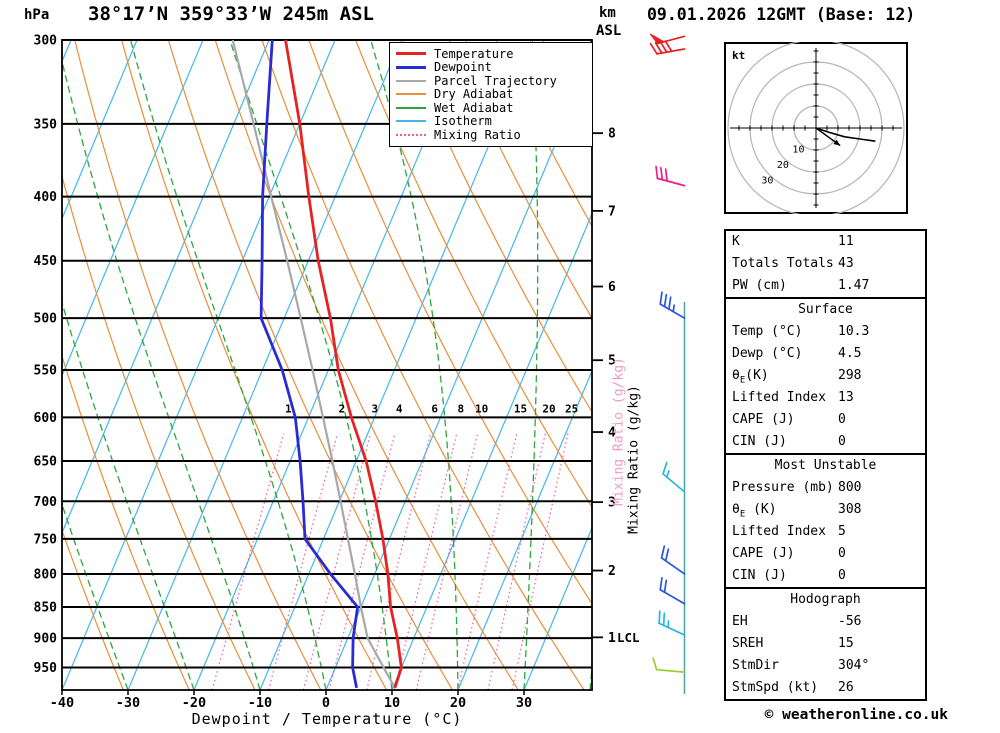 Image resolution: width=1000 pixels, height=733 pixels. Describe the element at coordinates (825, 688) in the screenshot. I see `table-row: StmSpd (kt) 26` at that location.